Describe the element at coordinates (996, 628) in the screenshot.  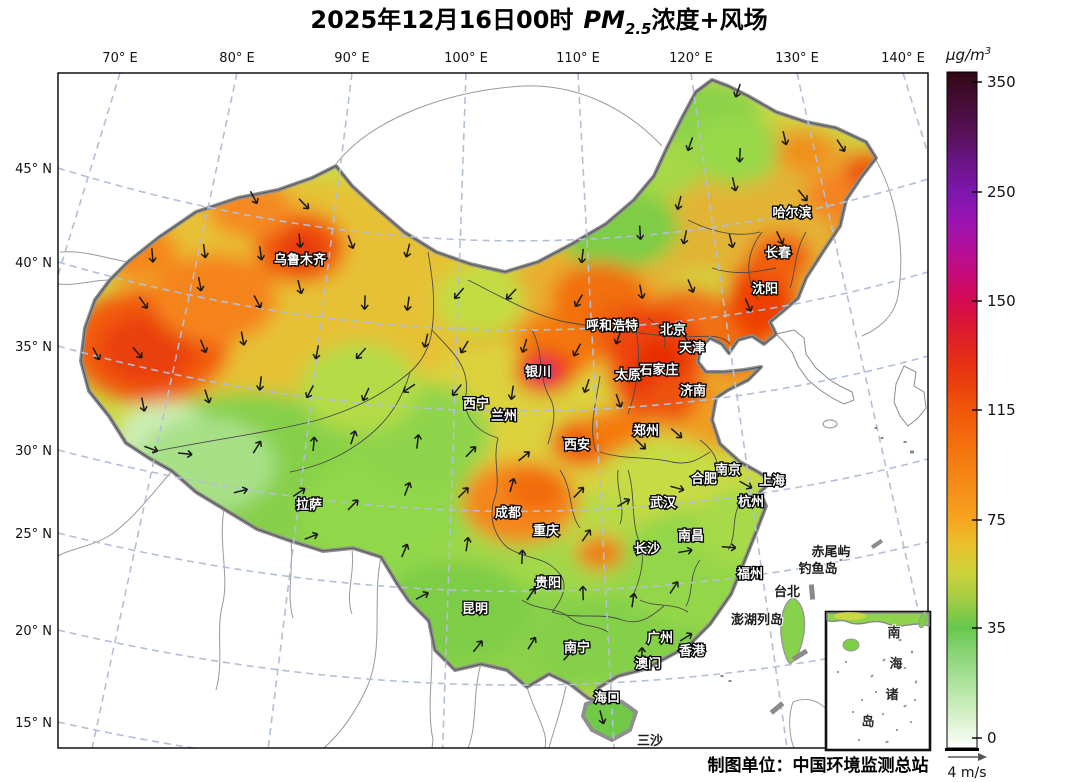
I see `colorbar-tick-label: 35` at that location.